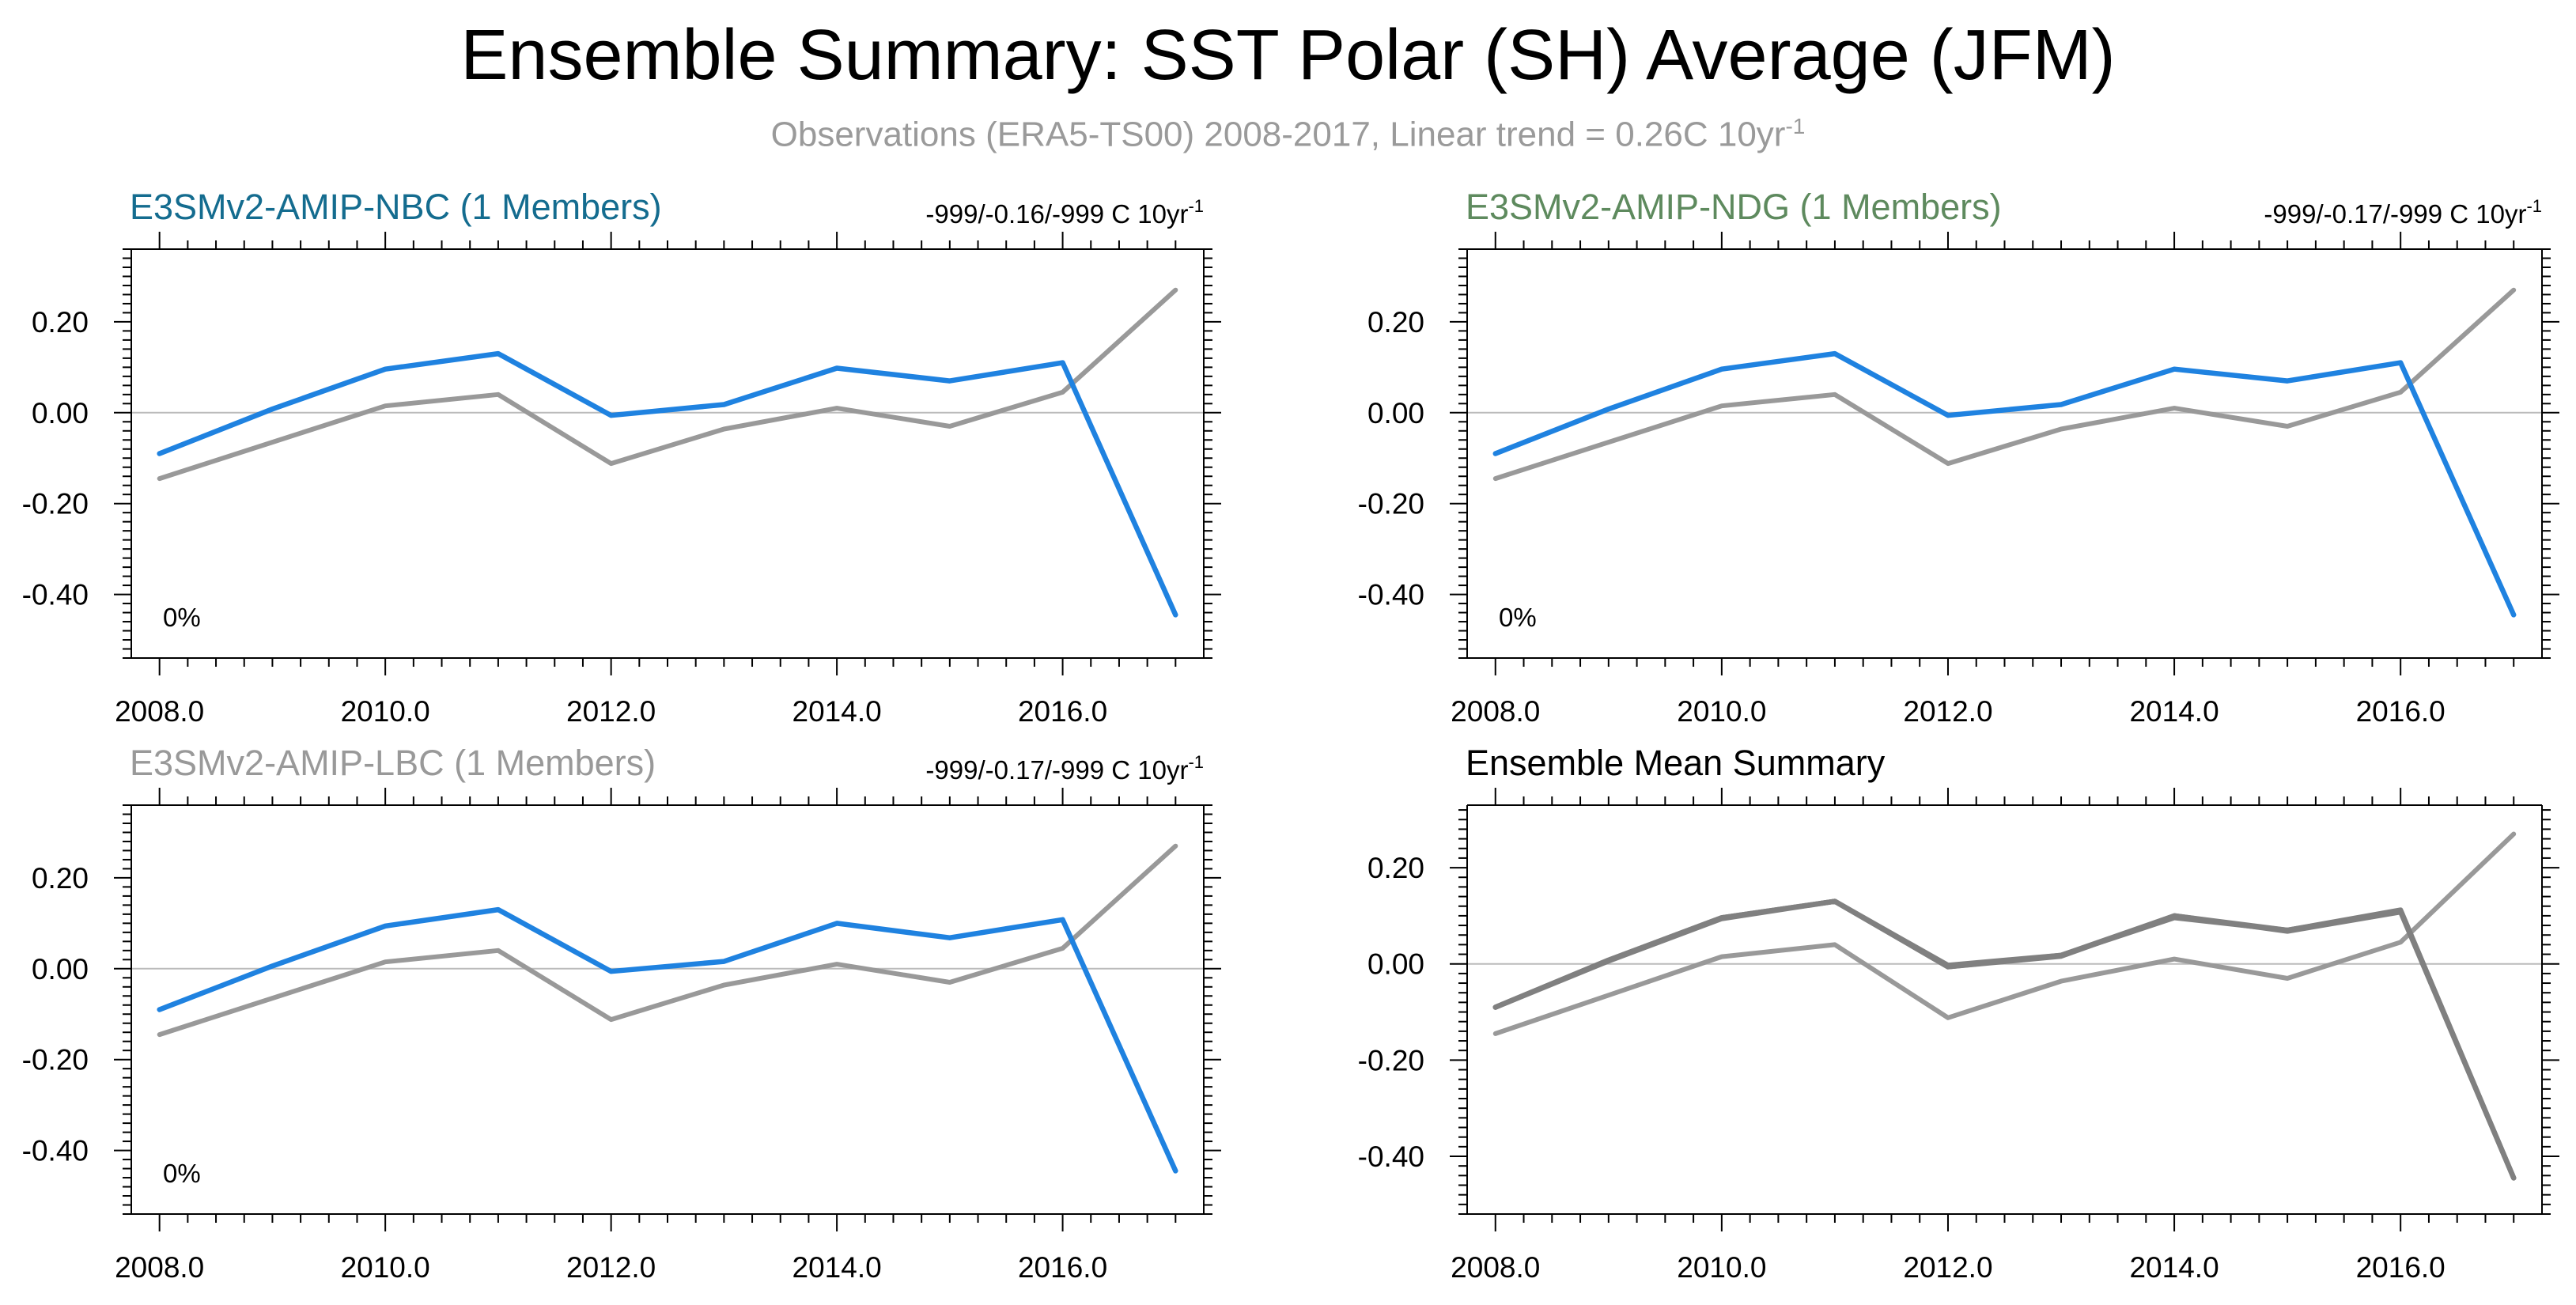  Describe the element at coordinates (1676, 763) in the screenshot. I see `panel-title: Ensemble Mean Summary` at that location.